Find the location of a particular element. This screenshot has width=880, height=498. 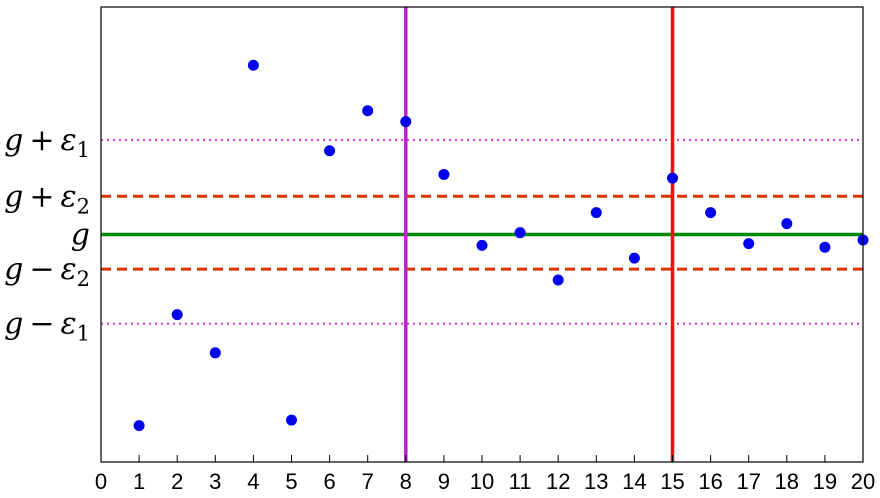

reference-line-label: g − ε1 is located at coordinates (47, 326).